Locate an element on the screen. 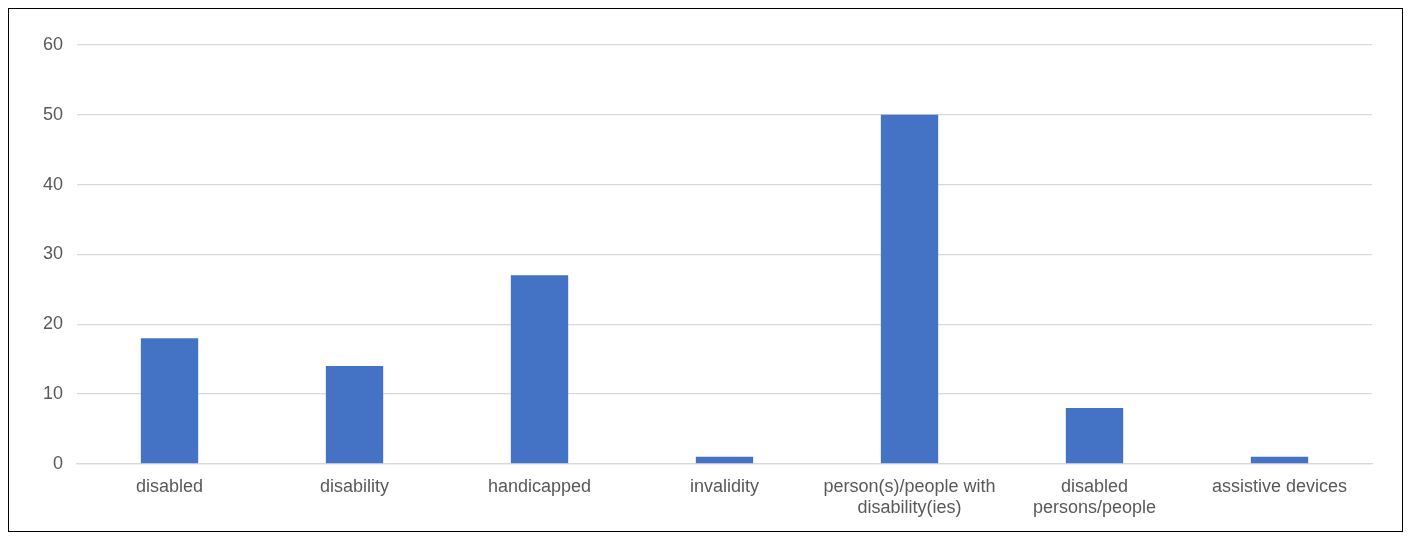 Image resolution: width=1411 pixels, height=540 pixels. x-tick-label: person(s)/people with disability(ies) is located at coordinates (909, 496).